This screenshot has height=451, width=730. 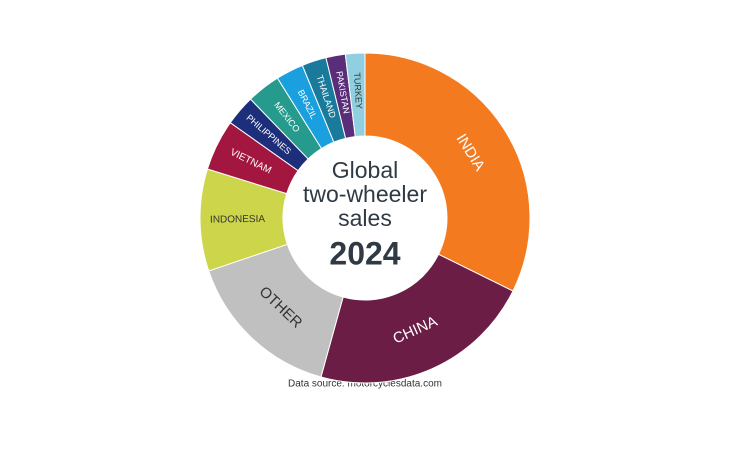 What do you see at coordinates (365, 194) in the screenshot?
I see `center-title: two-wheeler` at bounding box center [365, 194].